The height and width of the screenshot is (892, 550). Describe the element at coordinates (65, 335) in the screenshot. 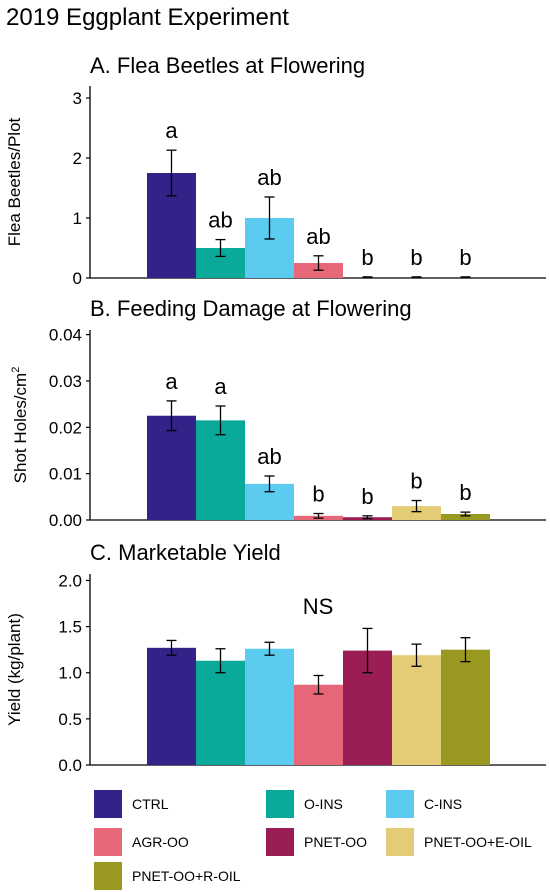

I see `panel-b-y-tick-label: 0.04` at that location.